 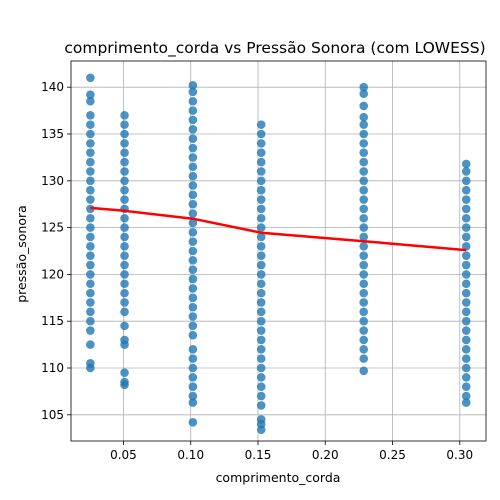 What do you see at coordinates (325, 455) in the screenshot?
I see `x-tick-label: 0.20` at bounding box center [325, 455].